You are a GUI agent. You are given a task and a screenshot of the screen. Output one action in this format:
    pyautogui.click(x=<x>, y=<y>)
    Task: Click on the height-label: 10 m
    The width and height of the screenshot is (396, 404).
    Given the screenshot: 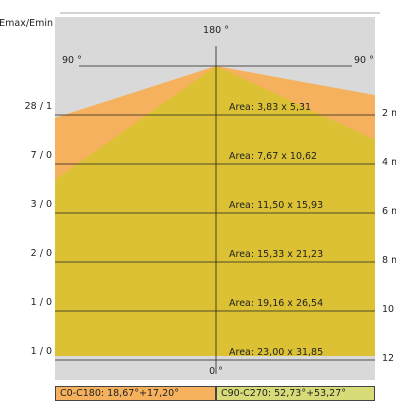 What is the action you would take?
    pyautogui.click(x=389, y=309)
    